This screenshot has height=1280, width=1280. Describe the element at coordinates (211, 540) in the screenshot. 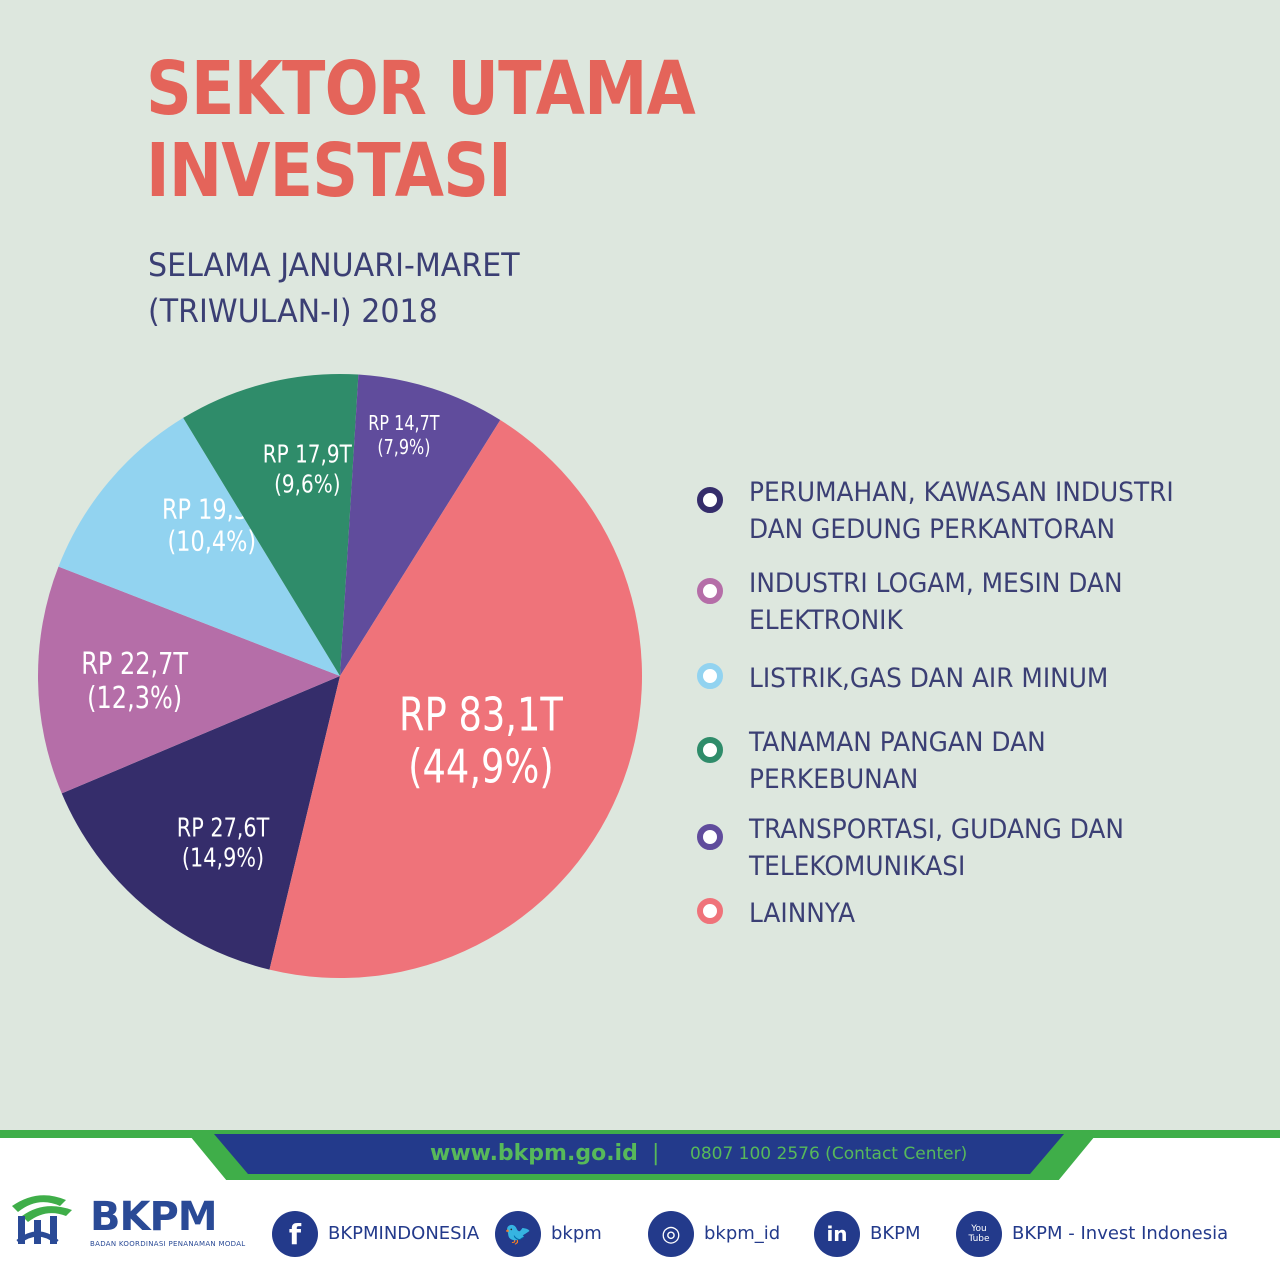

I see `slice-percent-label-3: (10,4%)` at that location.